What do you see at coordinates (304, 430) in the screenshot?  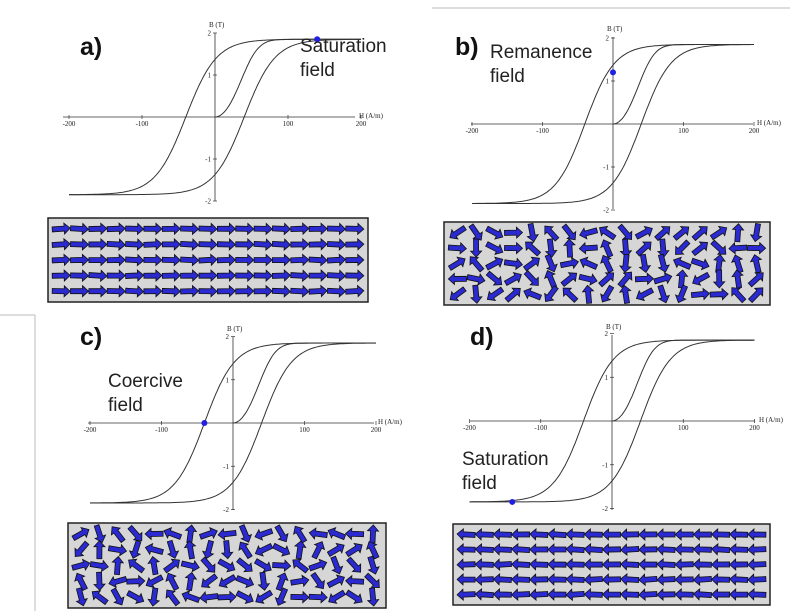 I see `x-tick-label: 100` at bounding box center [304, 430].